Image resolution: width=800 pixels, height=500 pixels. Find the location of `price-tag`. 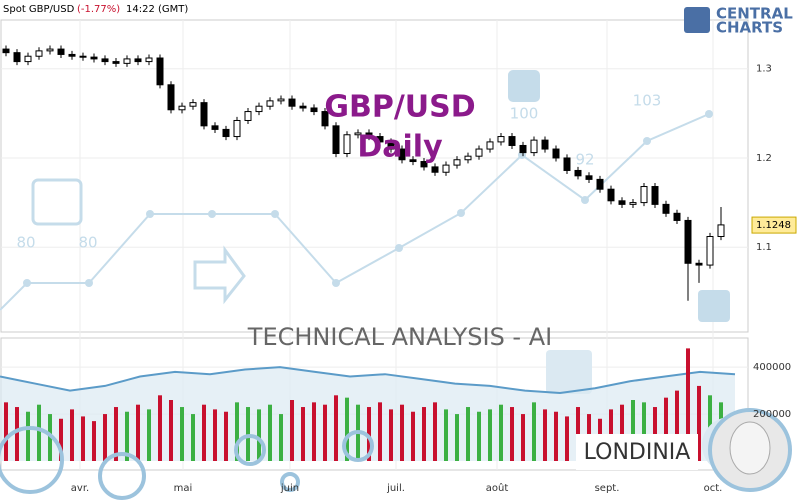

price-tag is located at coordinates (774, 225).